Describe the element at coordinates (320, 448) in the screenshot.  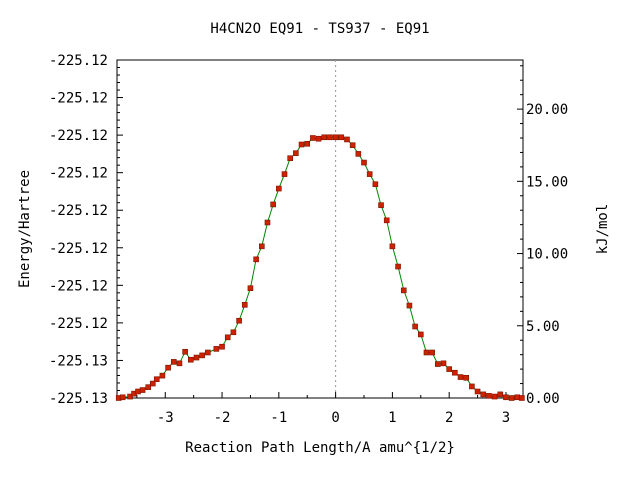
I see `x-axis-label: Reaction Path Length/A amu^{1/2}` at that location.